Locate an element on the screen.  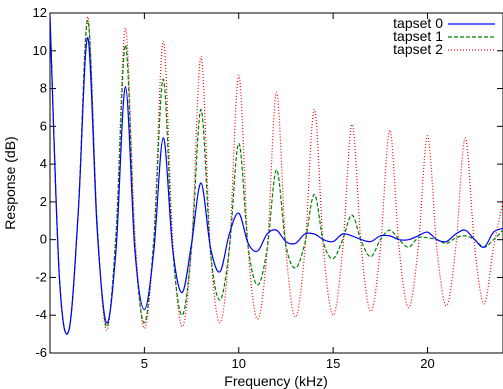
x-tick-label: 5 is located at coordinates (144, 363).